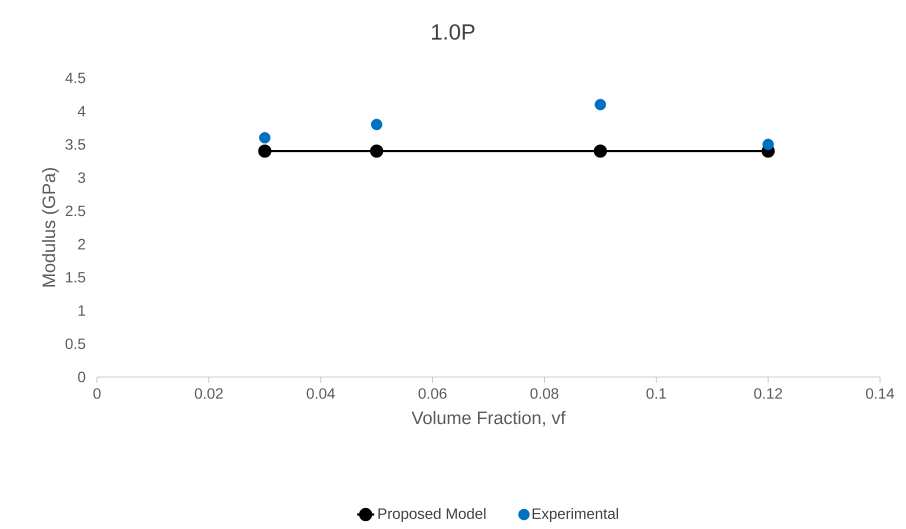 The height and width of the screenshot is (529, 906). Describe the element at coordinates (75, 78) in the screenshot. I see `y-tick-label: 4.5` at that location.